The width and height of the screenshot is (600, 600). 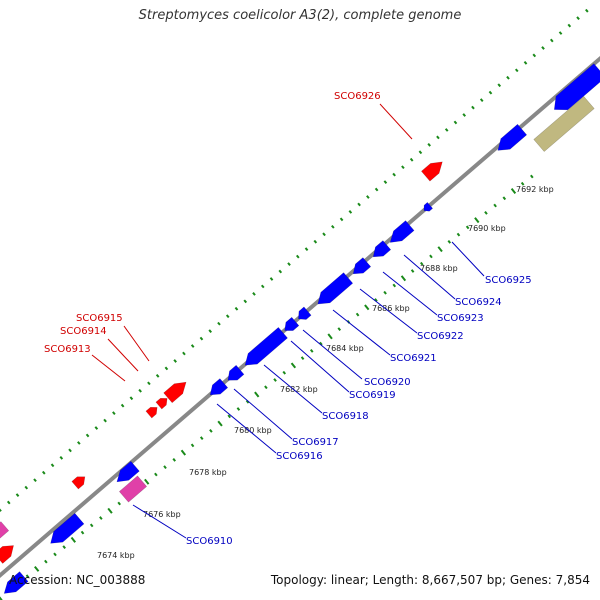 What do you see at coordinates (116, 555) in the screenshot?
I see `kbp-label: 7674 kbp` at bounding box center [116, 555].